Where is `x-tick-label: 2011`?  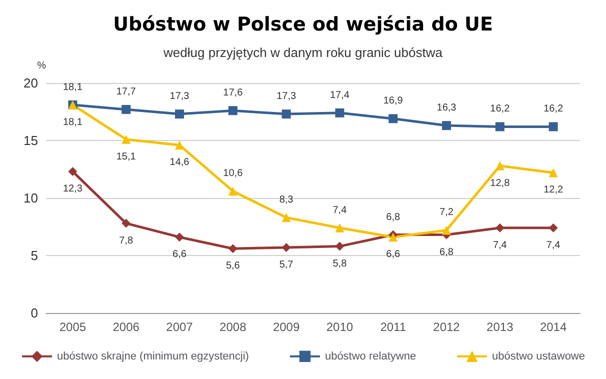 x-tick-label: 2011 is located at coordinates (393, 327).